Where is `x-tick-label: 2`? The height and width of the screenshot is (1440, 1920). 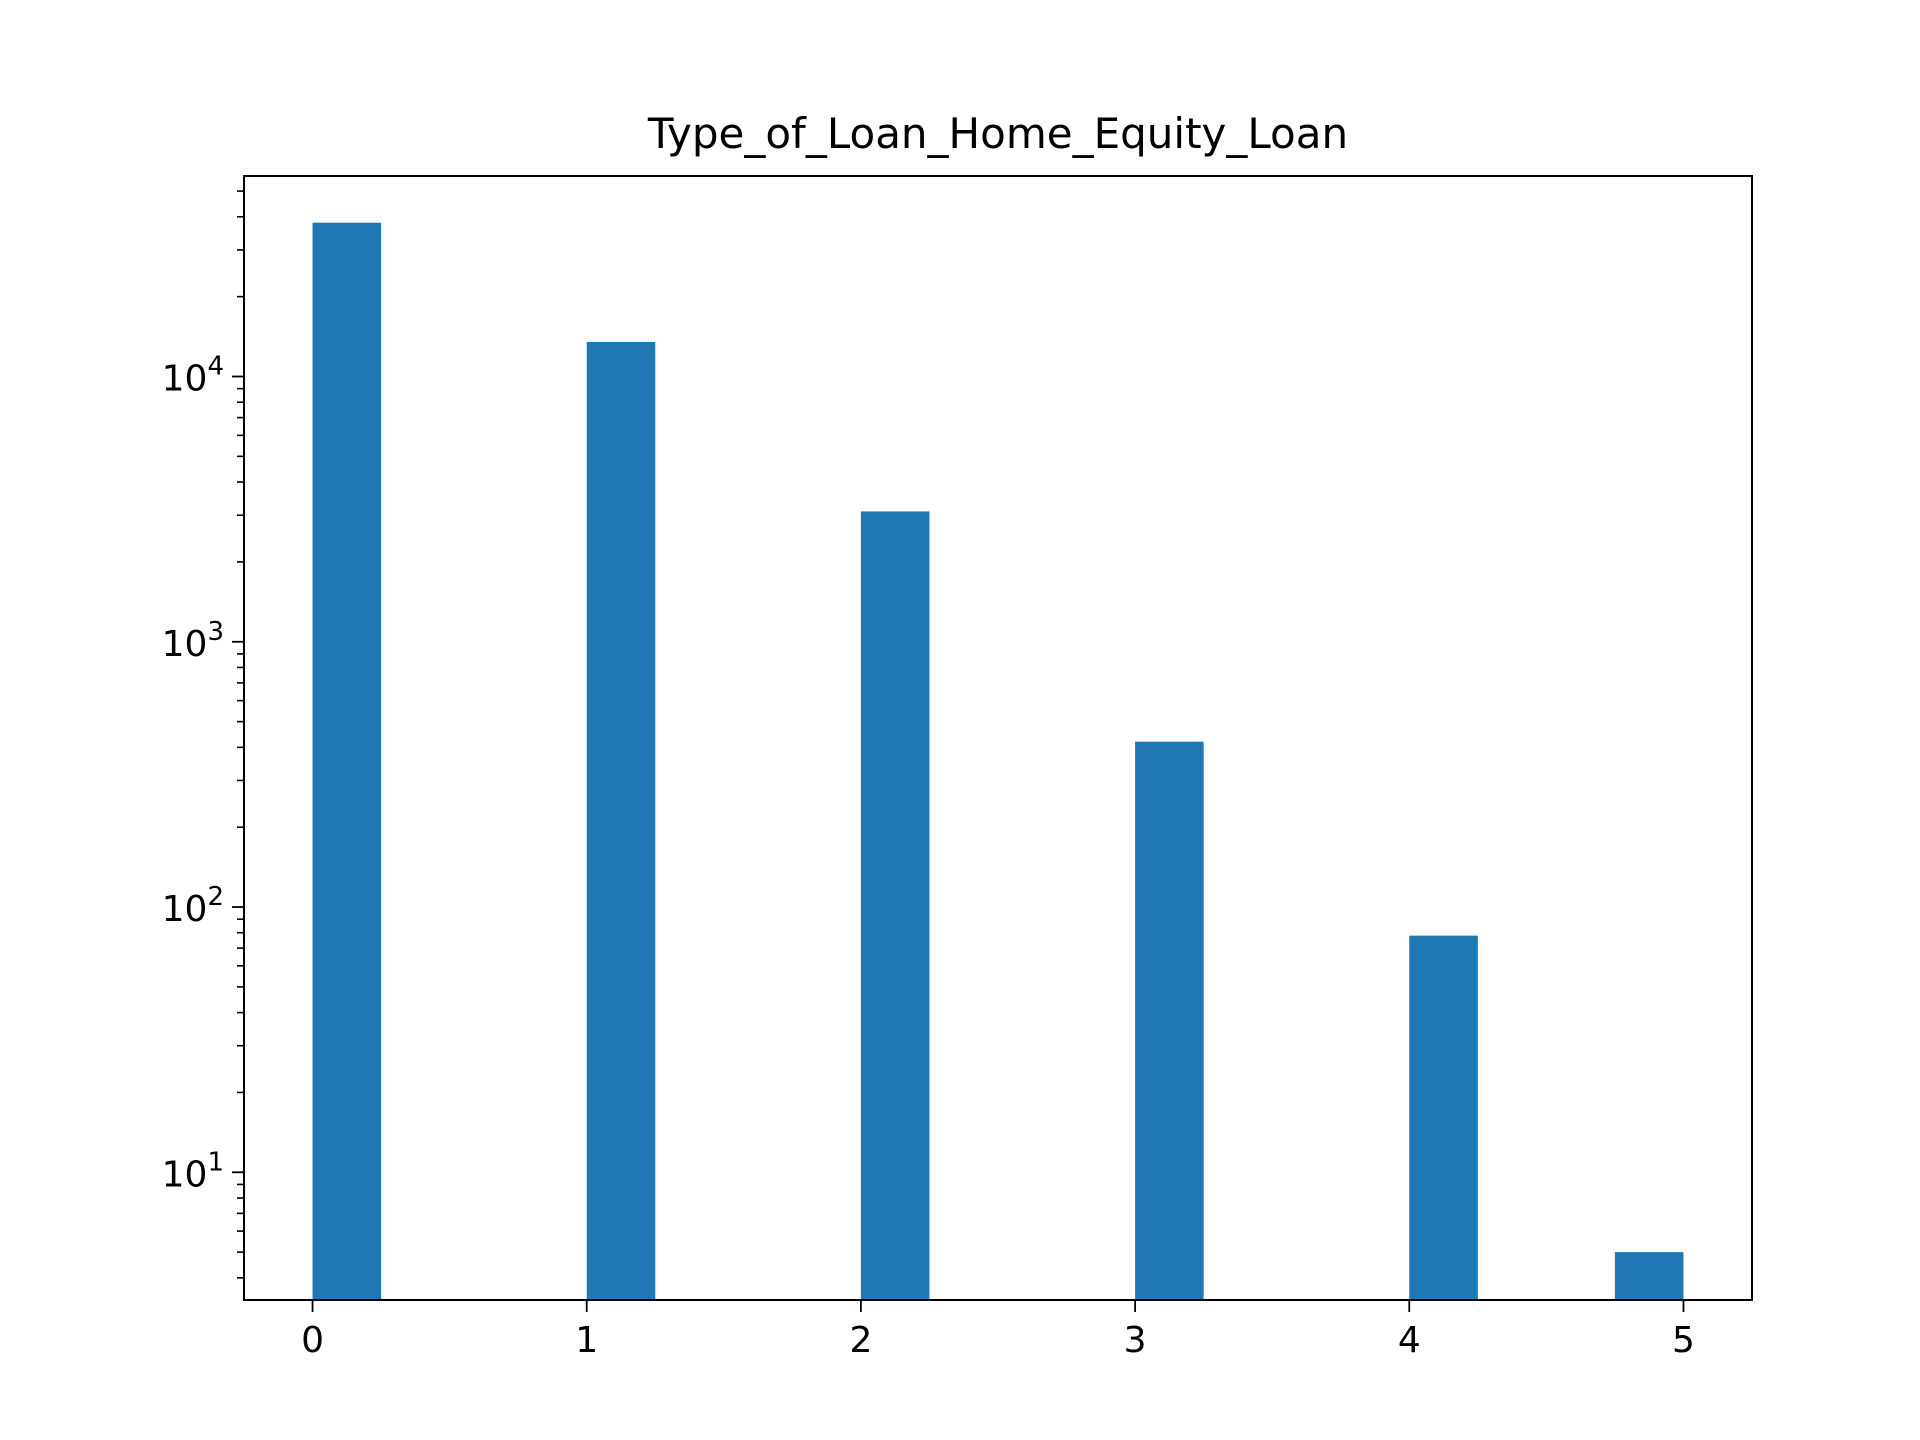
x-tick-label: 2 is located at coordinates (860, 1340).